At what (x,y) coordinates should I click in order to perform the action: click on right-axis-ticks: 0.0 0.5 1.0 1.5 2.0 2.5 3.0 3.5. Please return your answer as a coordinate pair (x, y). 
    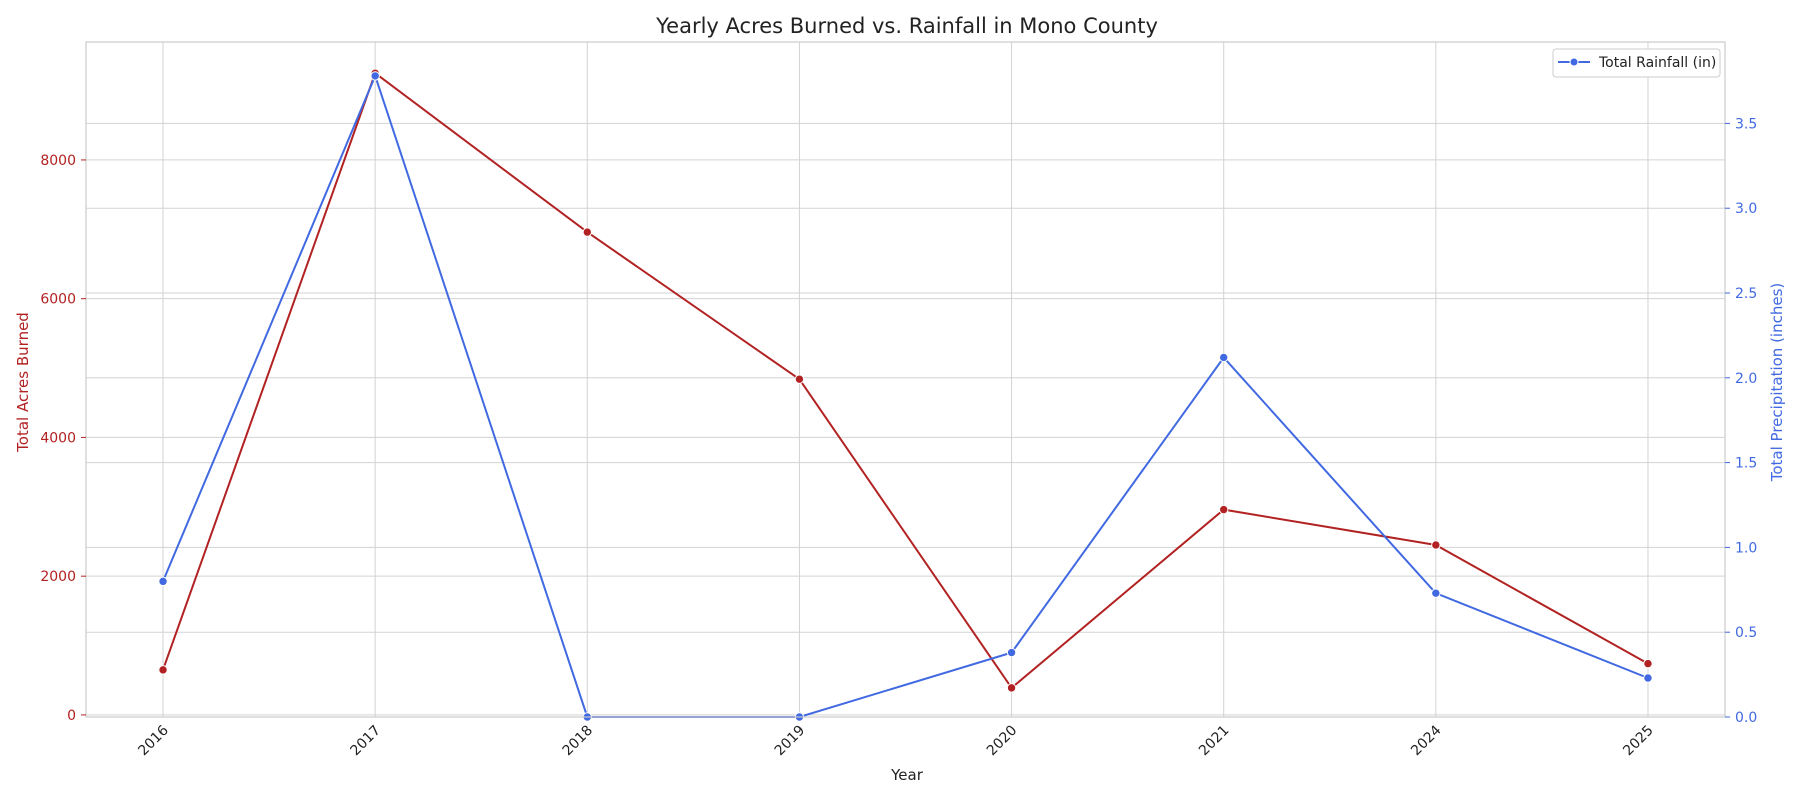
    Looking at the image, I should click on (1741, 421).